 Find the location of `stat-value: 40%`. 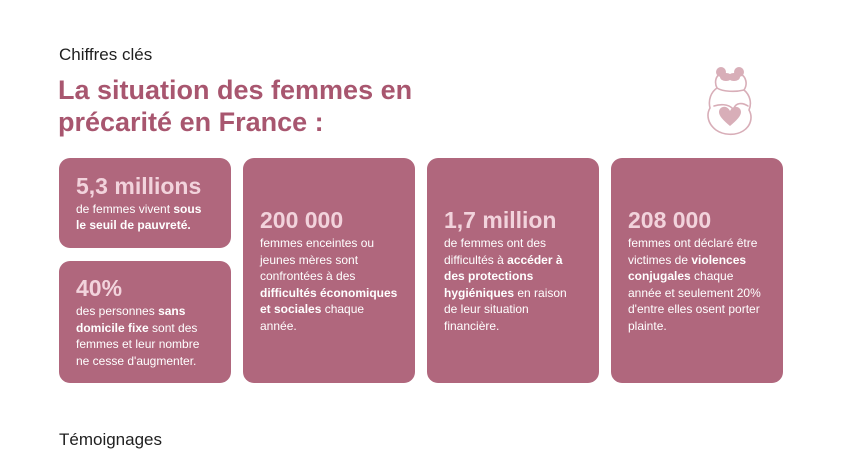

stat-value: 40% is located at coordinates (99, 288).